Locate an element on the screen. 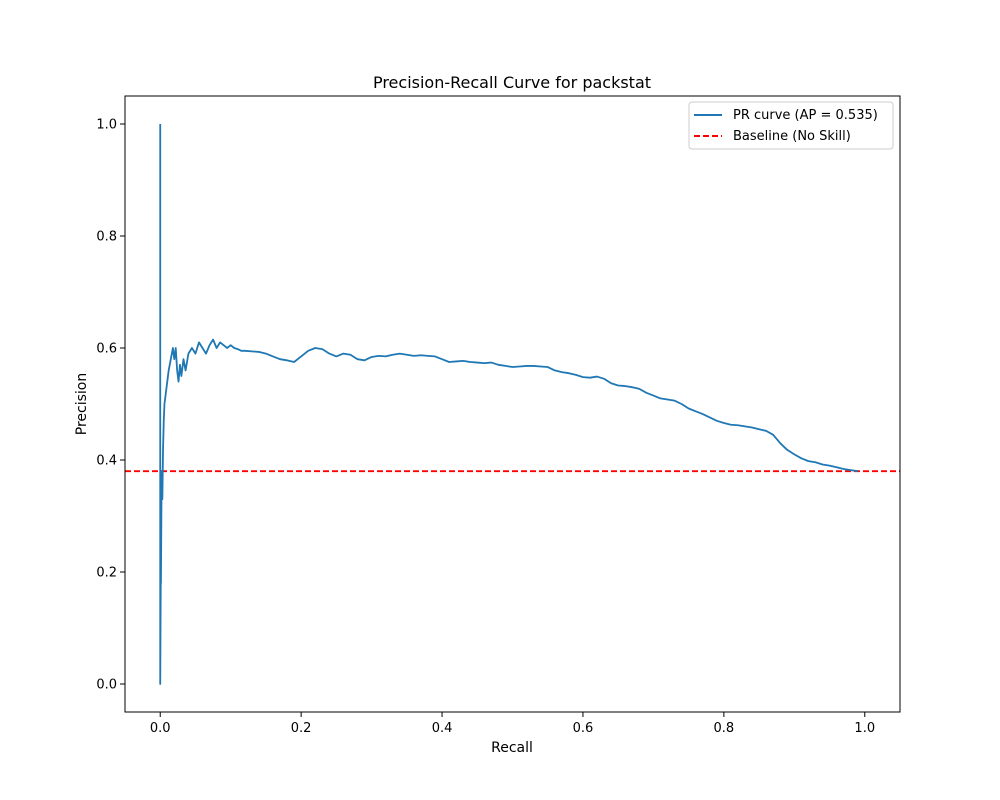 Image resolution: width=1000 pixels, height=800 pixels. x-tick-label: 1.0 is located at coordinates (864, 728).